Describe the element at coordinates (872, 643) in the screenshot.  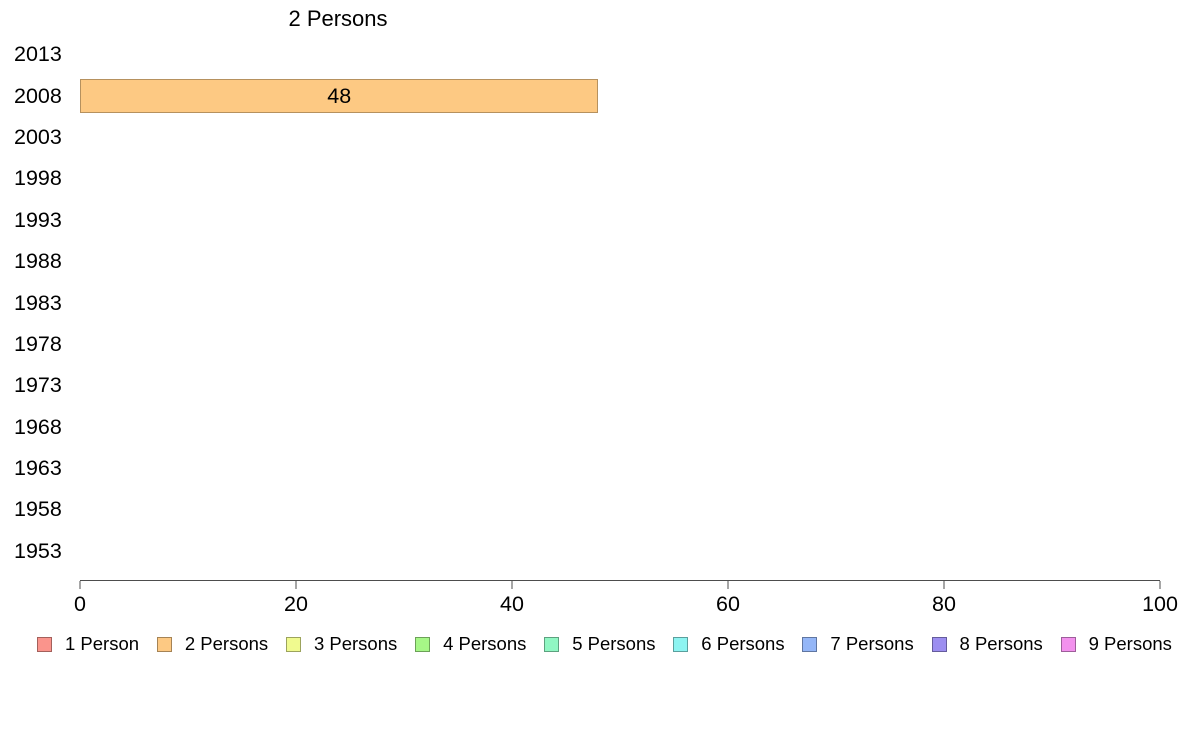
I see `legend-label: 7 Persons` at that location.